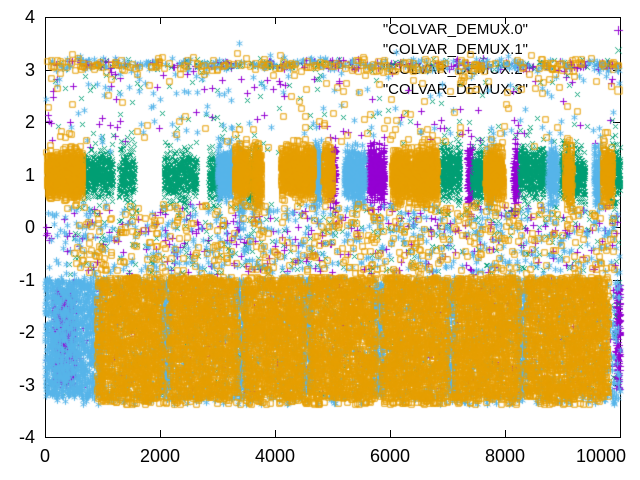 The image size is (640, 480). Describe the element at coordinates (26, 279) in the screenshot. I see `y-tick-label: -1` at that location.